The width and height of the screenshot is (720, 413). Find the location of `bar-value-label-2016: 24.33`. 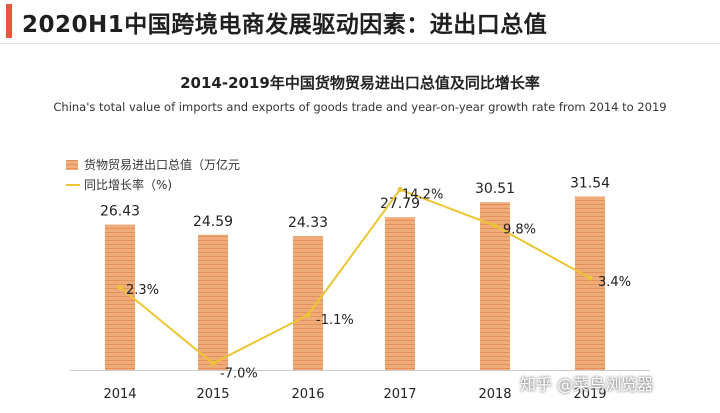

bar-value-label-2016: 24.33 is located at coordinates (308, 223).